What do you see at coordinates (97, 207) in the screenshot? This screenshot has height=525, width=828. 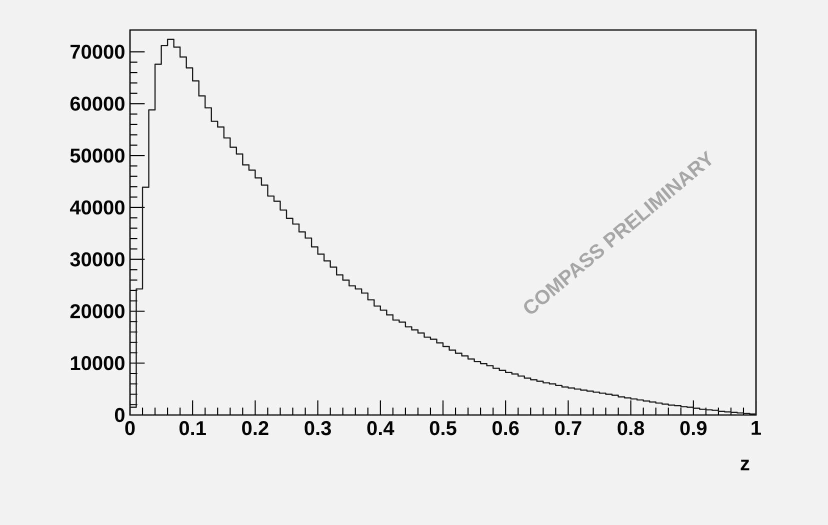 I see `y-tick-label: 40000` at bounding box center [97, 207].